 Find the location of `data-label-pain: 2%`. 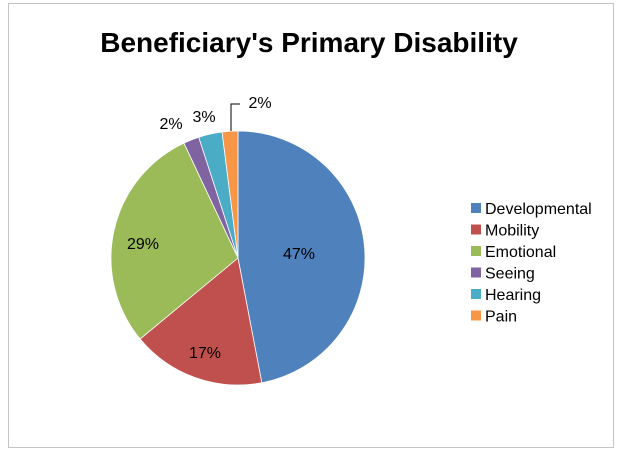

data-label-pain: 2% is located at coordinates (259, 103).